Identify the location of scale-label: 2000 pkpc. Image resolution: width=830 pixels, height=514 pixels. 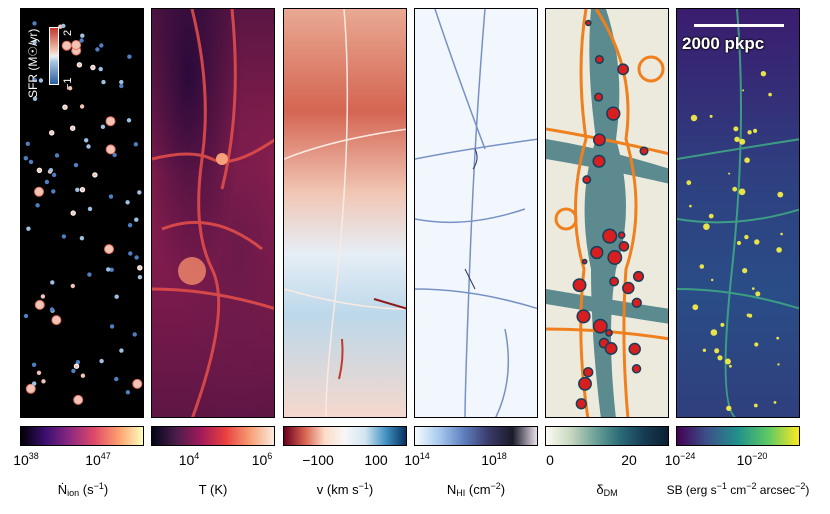
(723, 43).